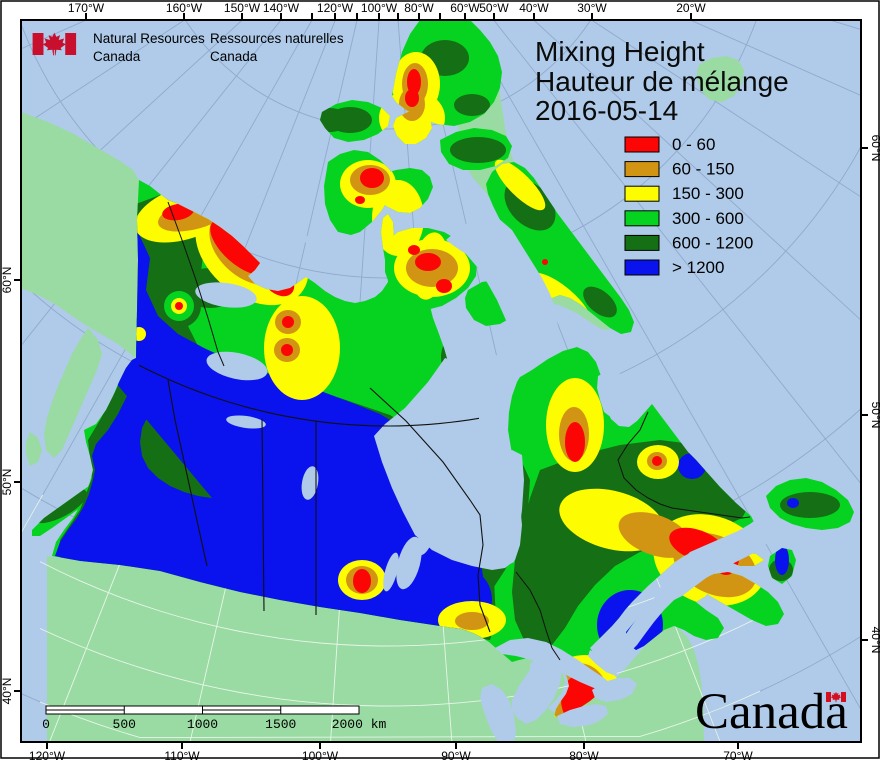 Image resolution: width=880 pixels, height=765 pixels. Describe the element at coordinates (359, 724) in the screenshot. I see `svg-text: 2000 km` at that location.